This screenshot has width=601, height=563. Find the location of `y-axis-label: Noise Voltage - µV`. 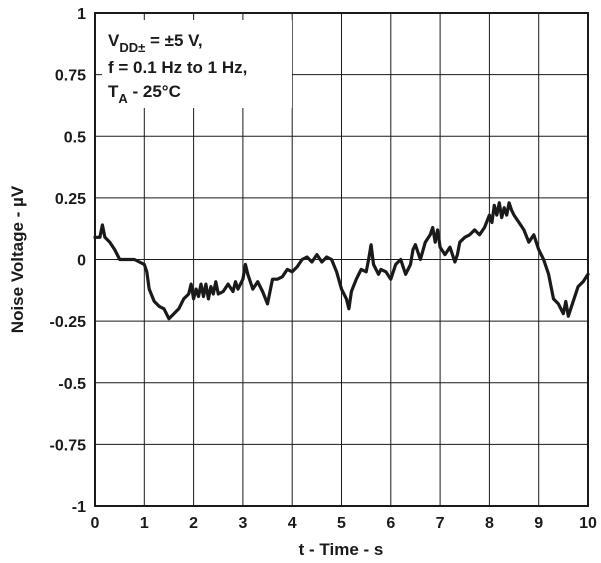

y-axis-label: Noise Voltage - µV is located at coordinates (17, 259).